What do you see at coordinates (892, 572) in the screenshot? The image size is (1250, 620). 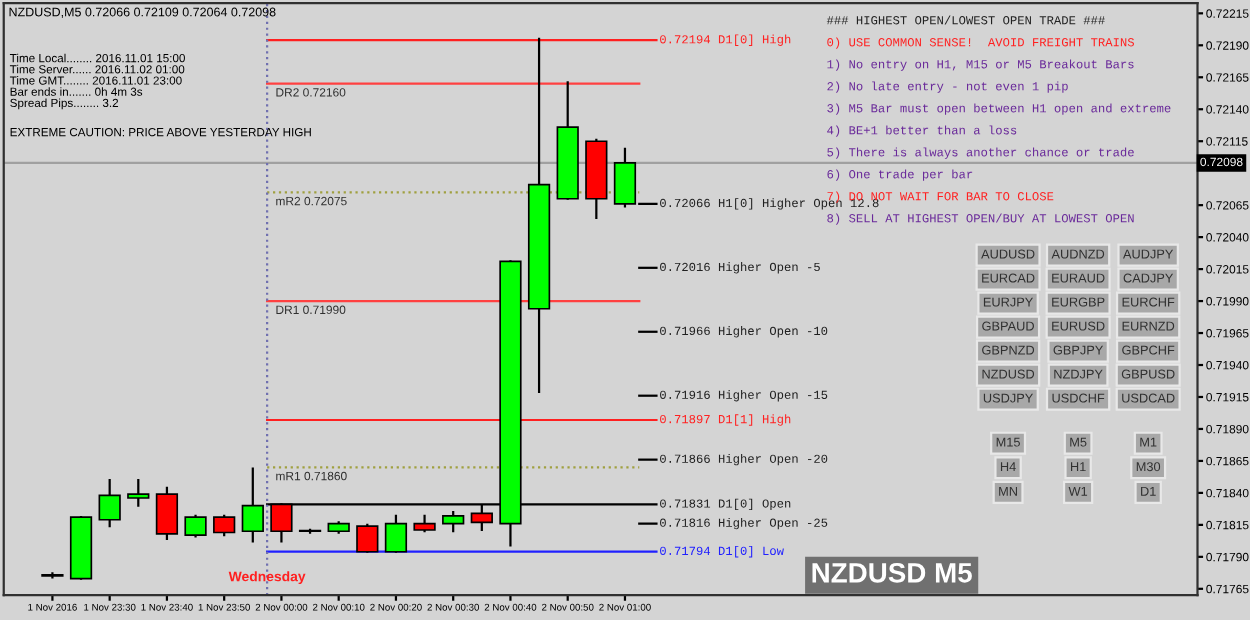 I see `annotation: NZDUSD M5` at bounding box center [892, 572].